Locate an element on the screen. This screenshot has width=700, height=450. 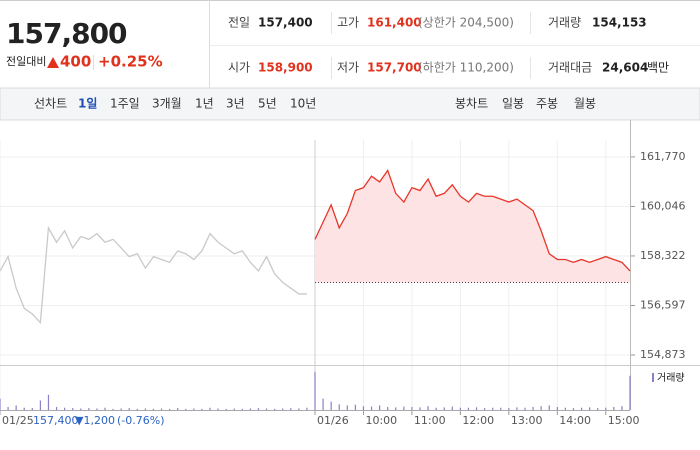
tab-bar is located at coordinates (350, 104).